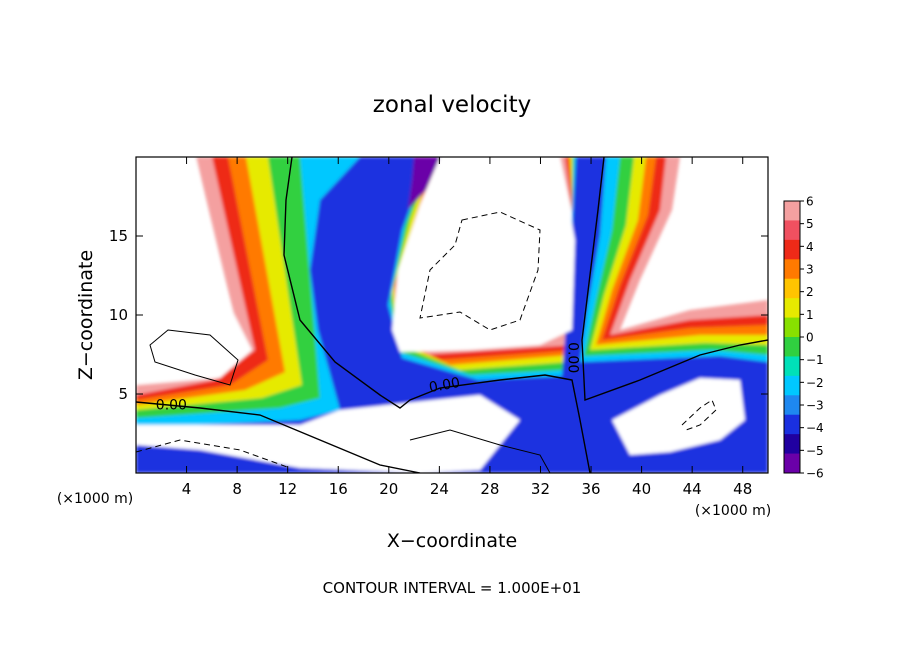 The width and height of the screenshot is (904, 654). Describe the element at coordinates (187, 489) in the screenshot. I see `x-tick-label: 4` at that location.